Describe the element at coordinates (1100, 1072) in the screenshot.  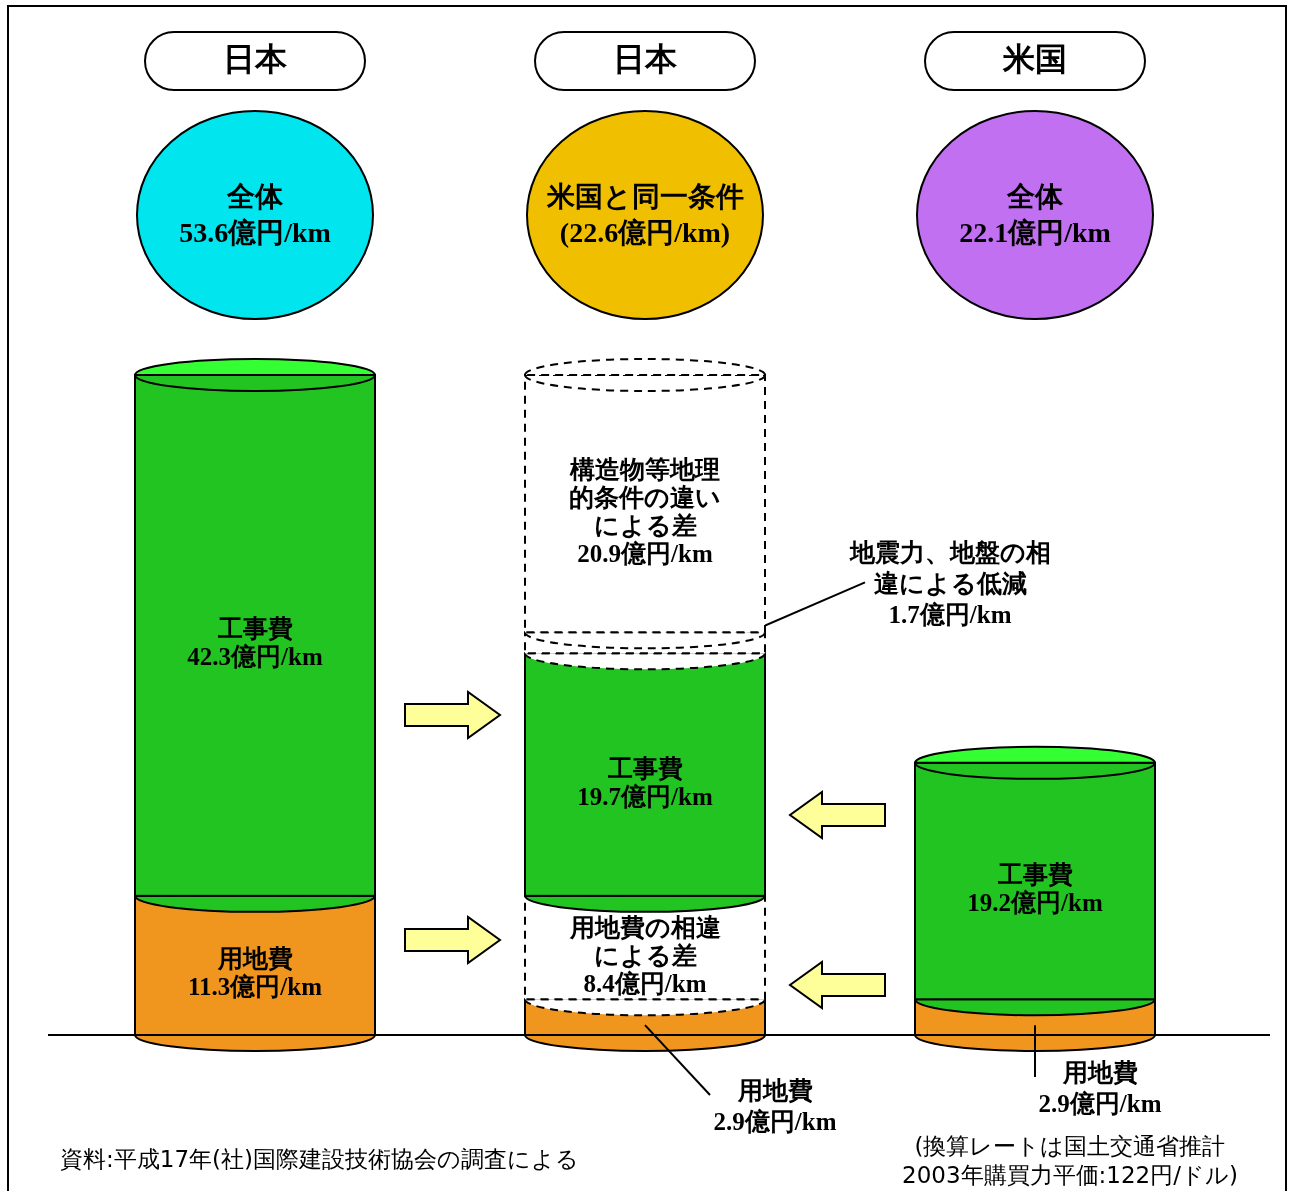
I see `series-label: 用地費` at that location.